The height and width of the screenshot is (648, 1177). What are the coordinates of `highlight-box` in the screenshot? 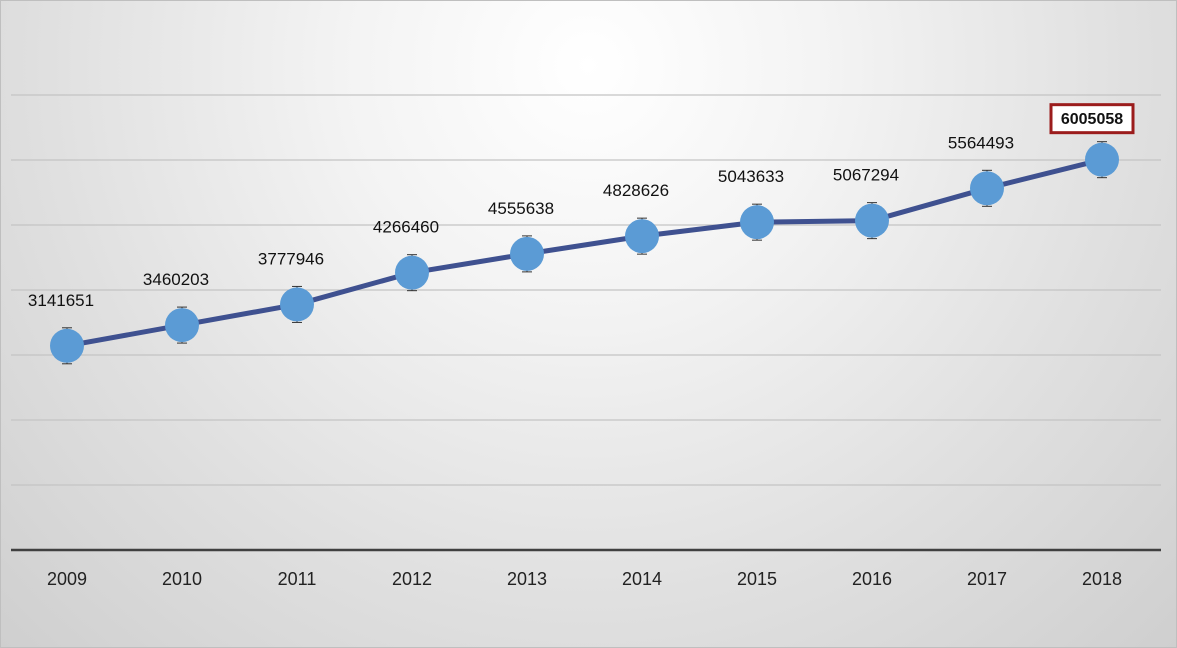 It's located at (1092, 119).